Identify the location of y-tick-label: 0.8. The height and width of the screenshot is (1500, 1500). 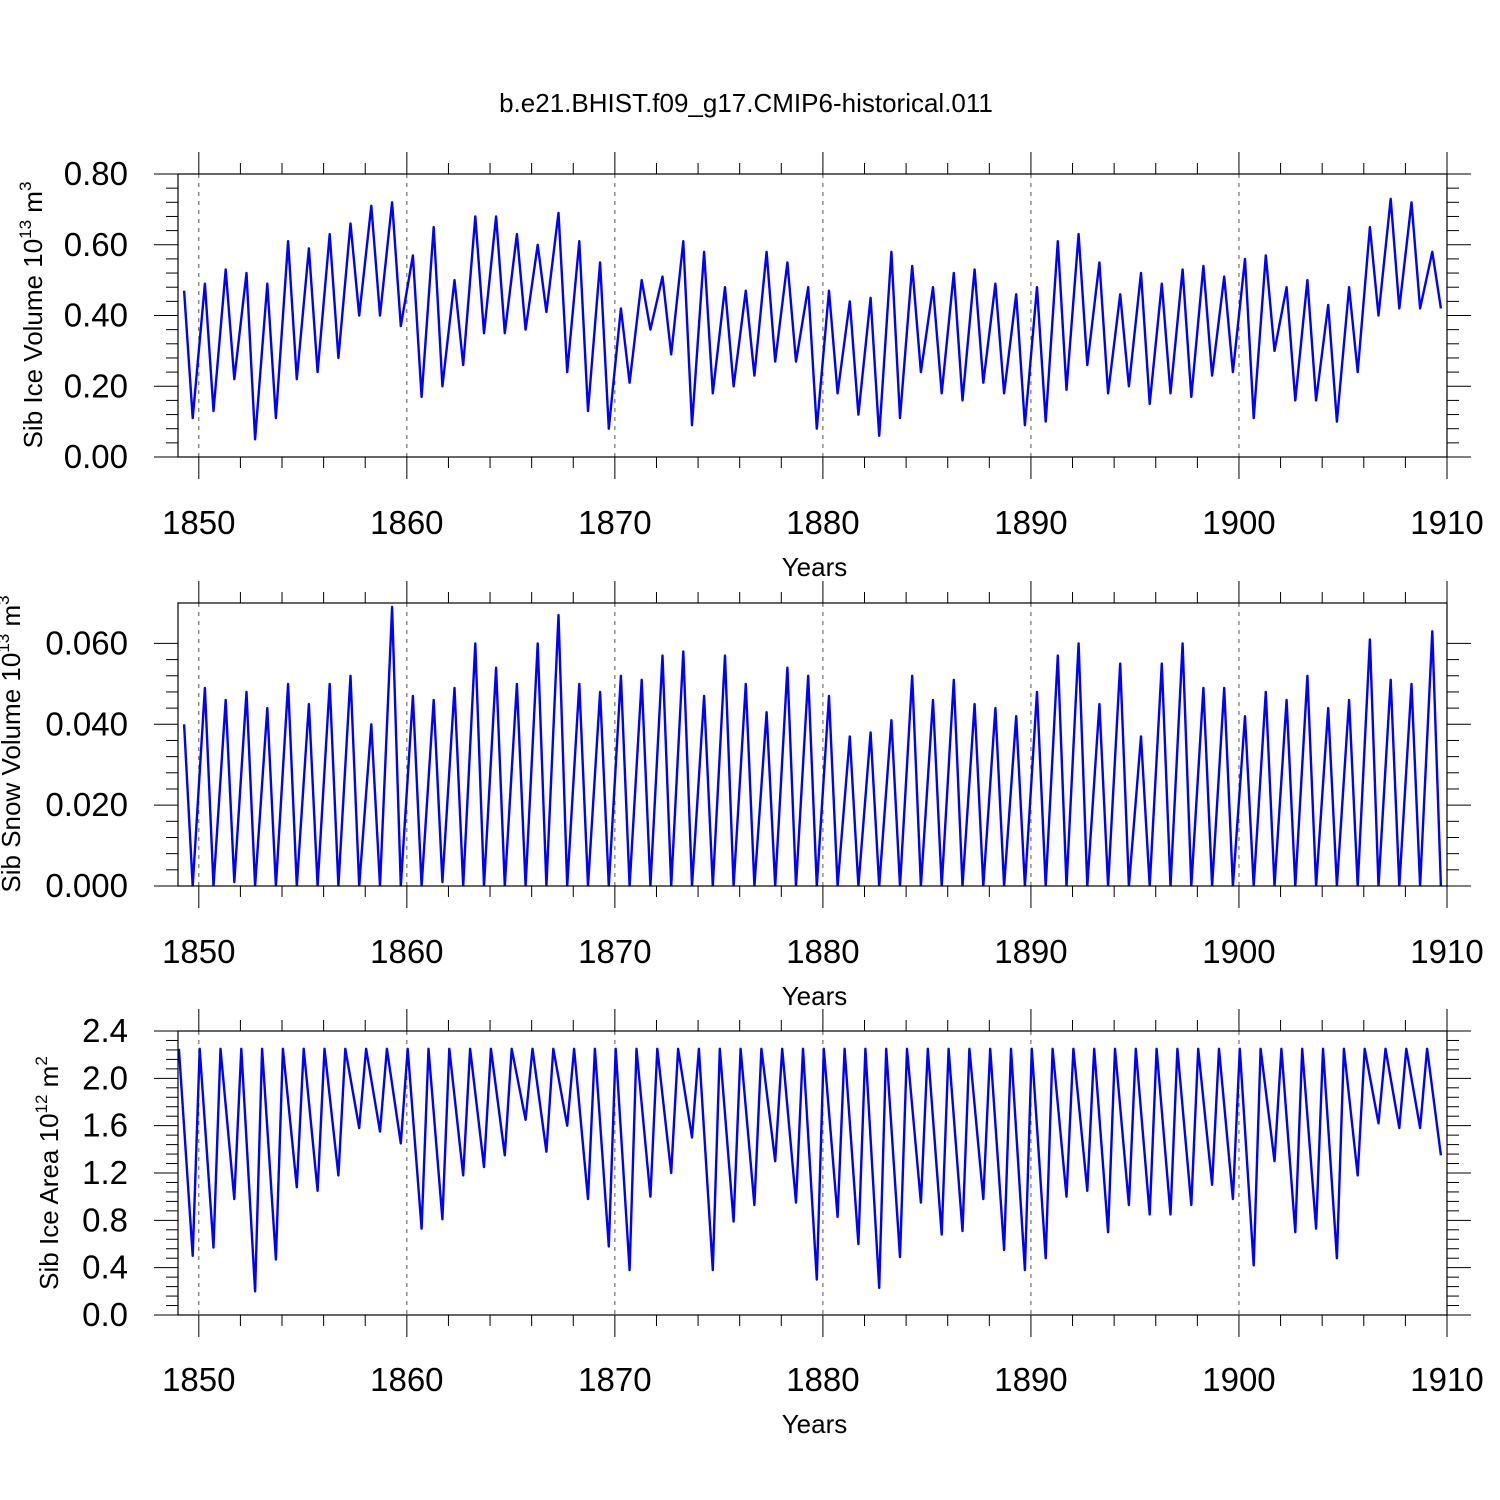
(105, 1219).